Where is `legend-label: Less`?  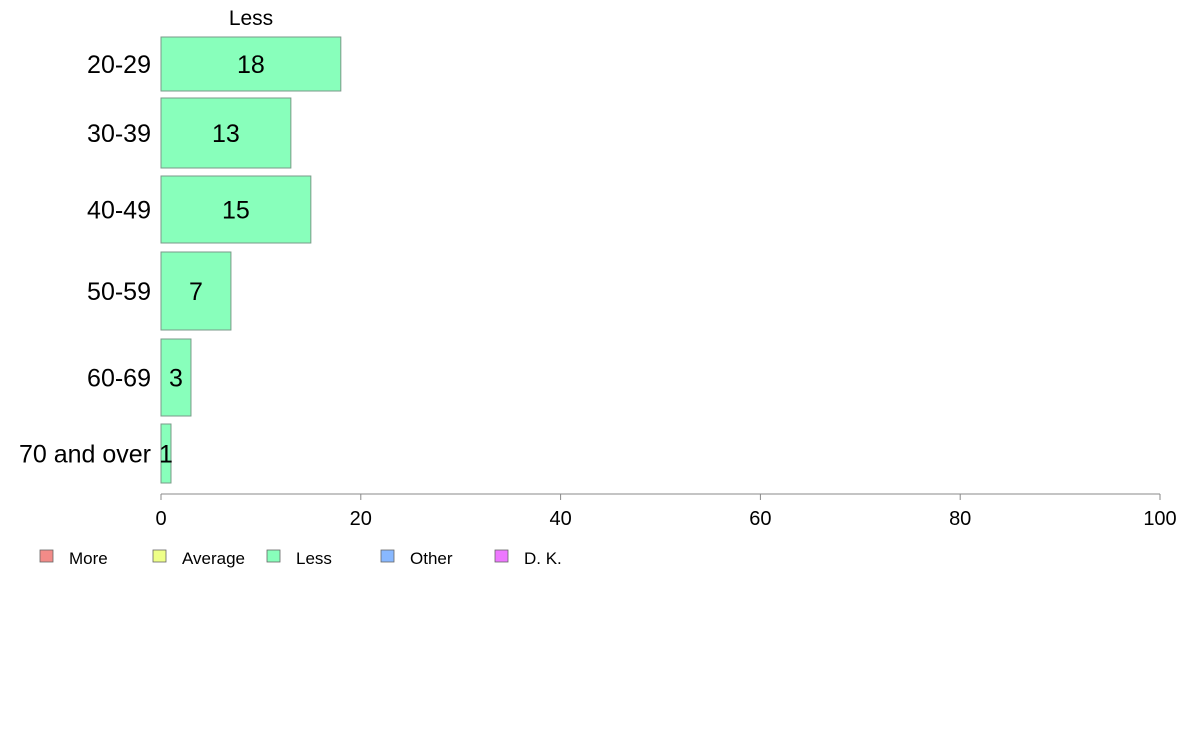
legend-label: Less is located at coordinates (314, 558).